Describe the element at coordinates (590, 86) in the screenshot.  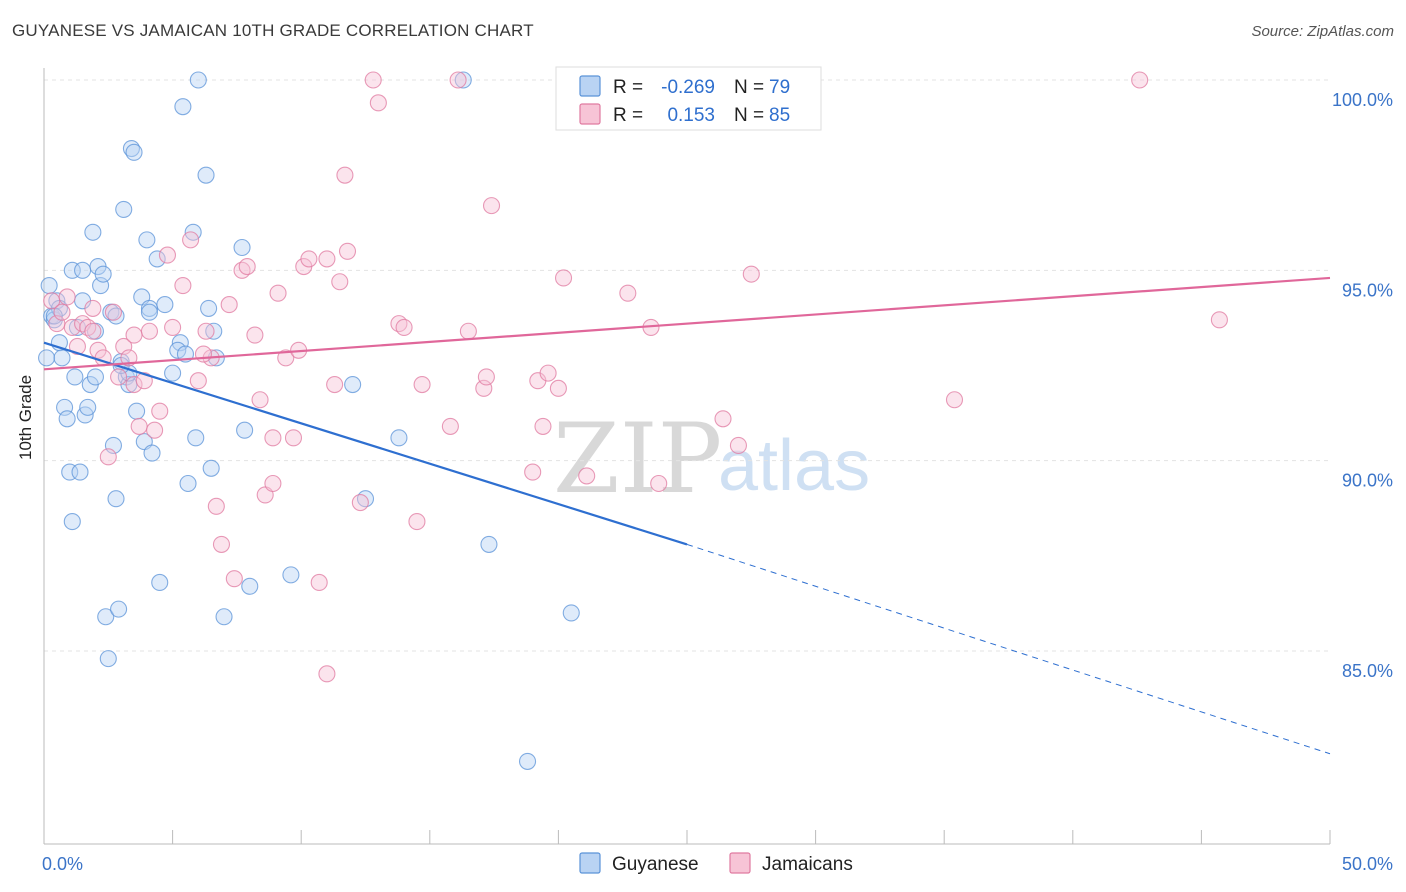
I see `legend-swatch-guyanese` at that location.